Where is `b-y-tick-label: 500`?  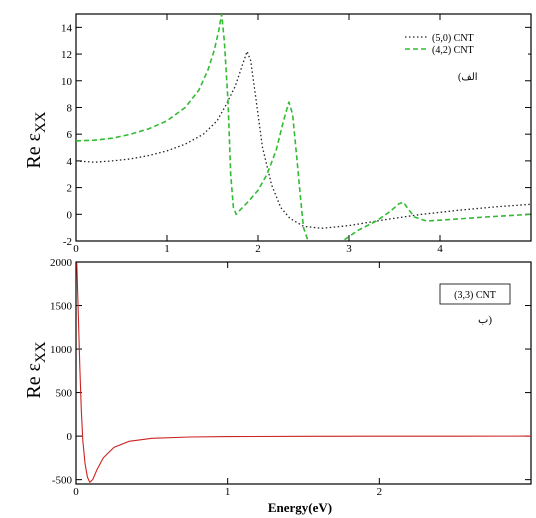
b-y-tick-label: 500 is located at coordinates (64, 394).